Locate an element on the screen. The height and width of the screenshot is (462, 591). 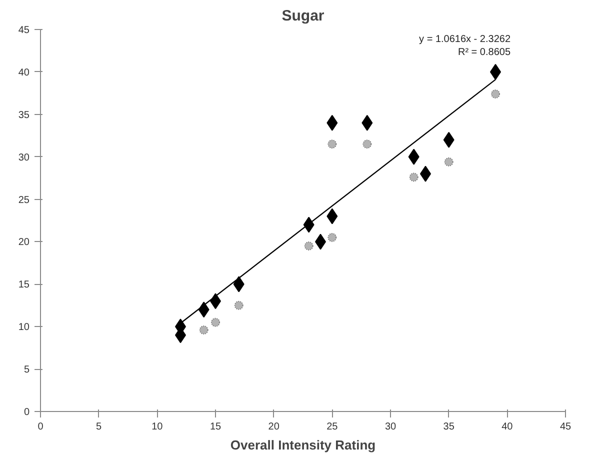
y-tick-label: 10 is located at coordinates (24, 328).